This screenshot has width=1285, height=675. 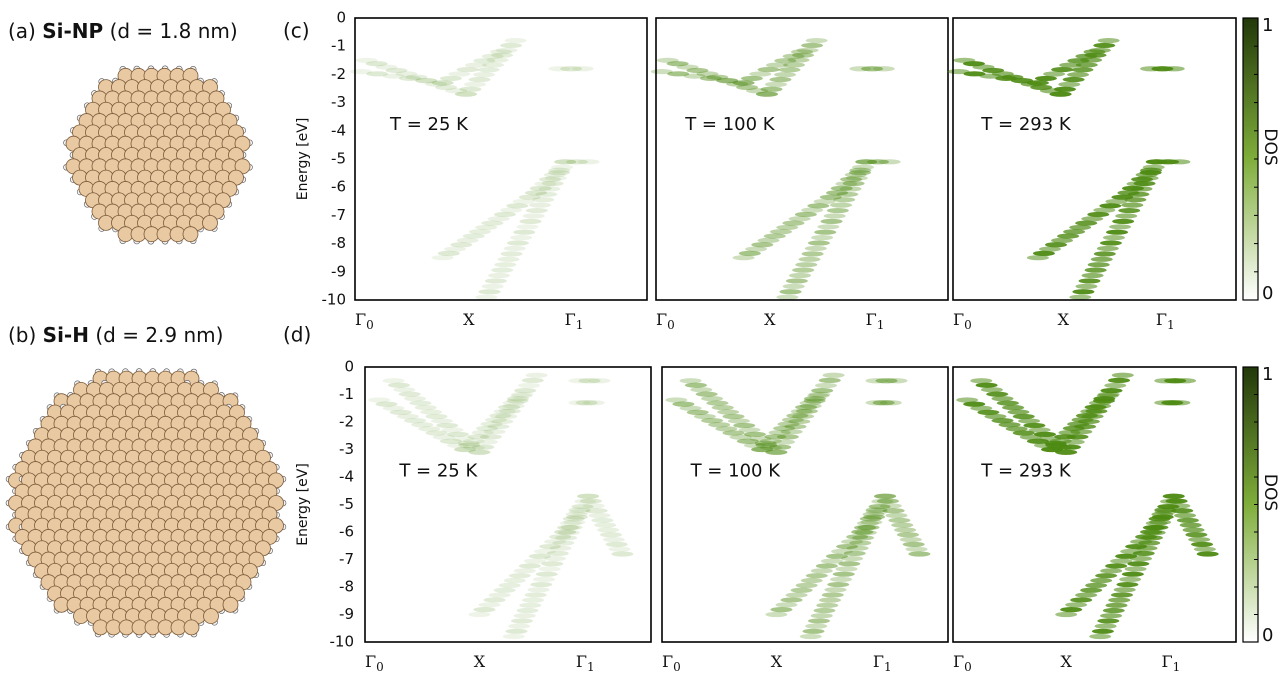 What do you see at coordinates (338, 159) in the screenshot?
I see `y-tick-label: -5` at bounding box center [338, 159].